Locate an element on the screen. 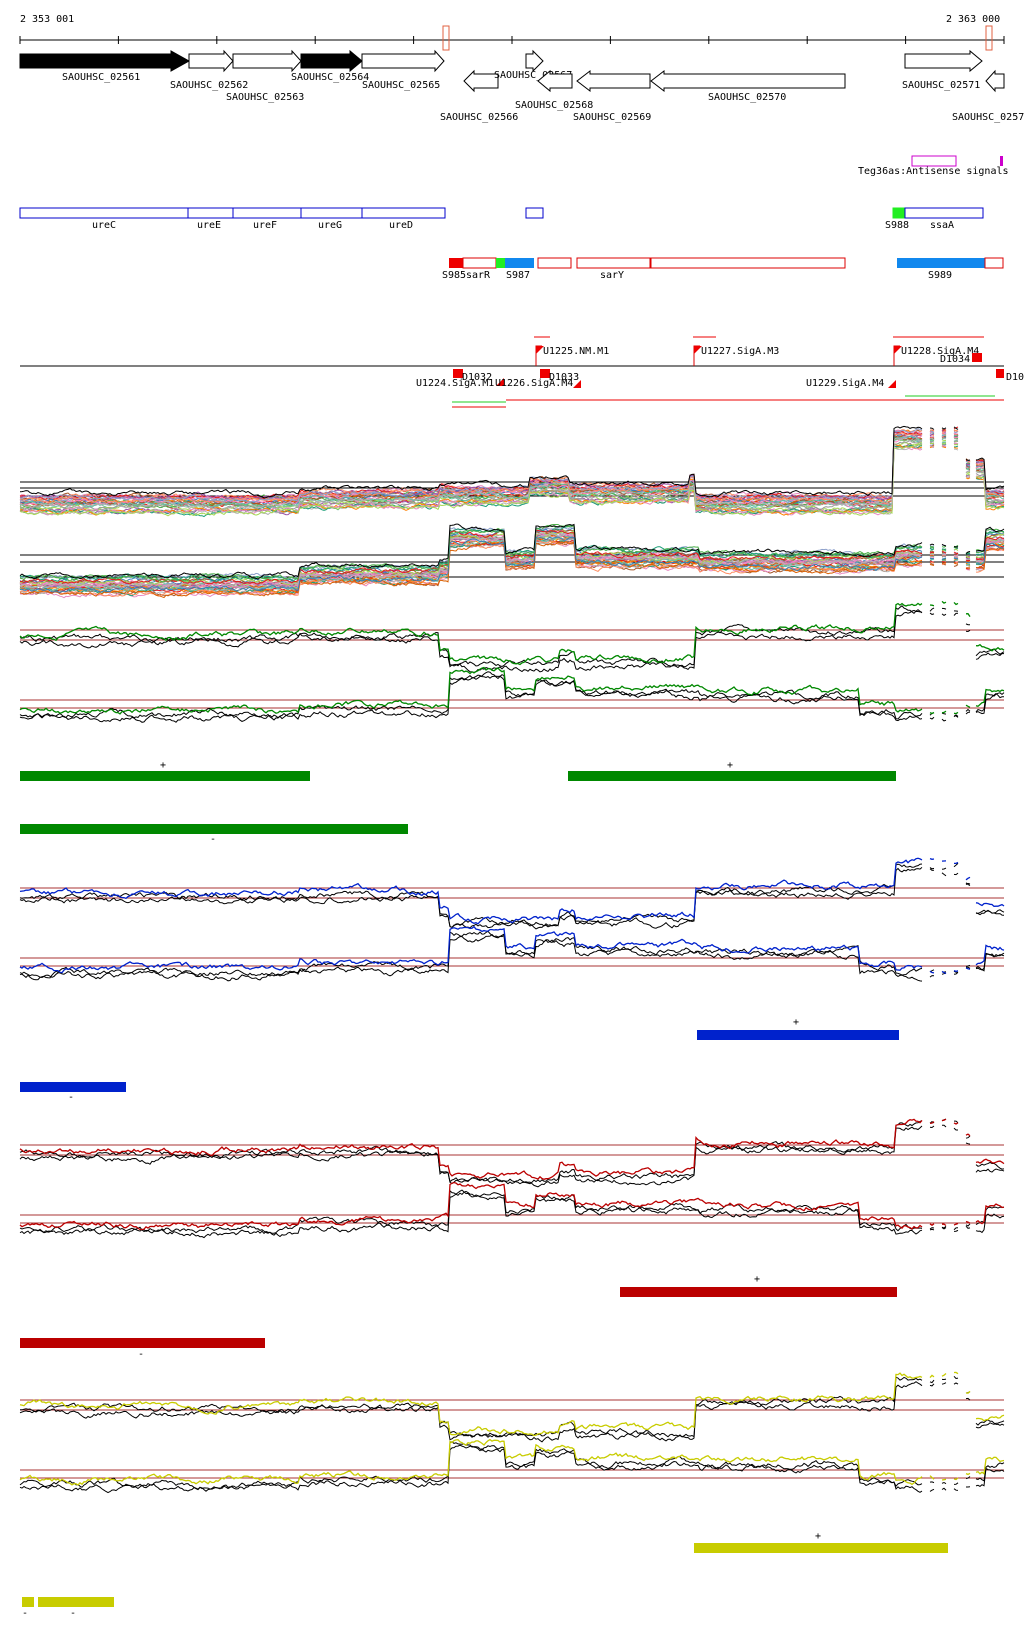 This screenshot has width=1024, height=1640. coordinate-start: 2 353 001 is located at coordinates (47, 19).